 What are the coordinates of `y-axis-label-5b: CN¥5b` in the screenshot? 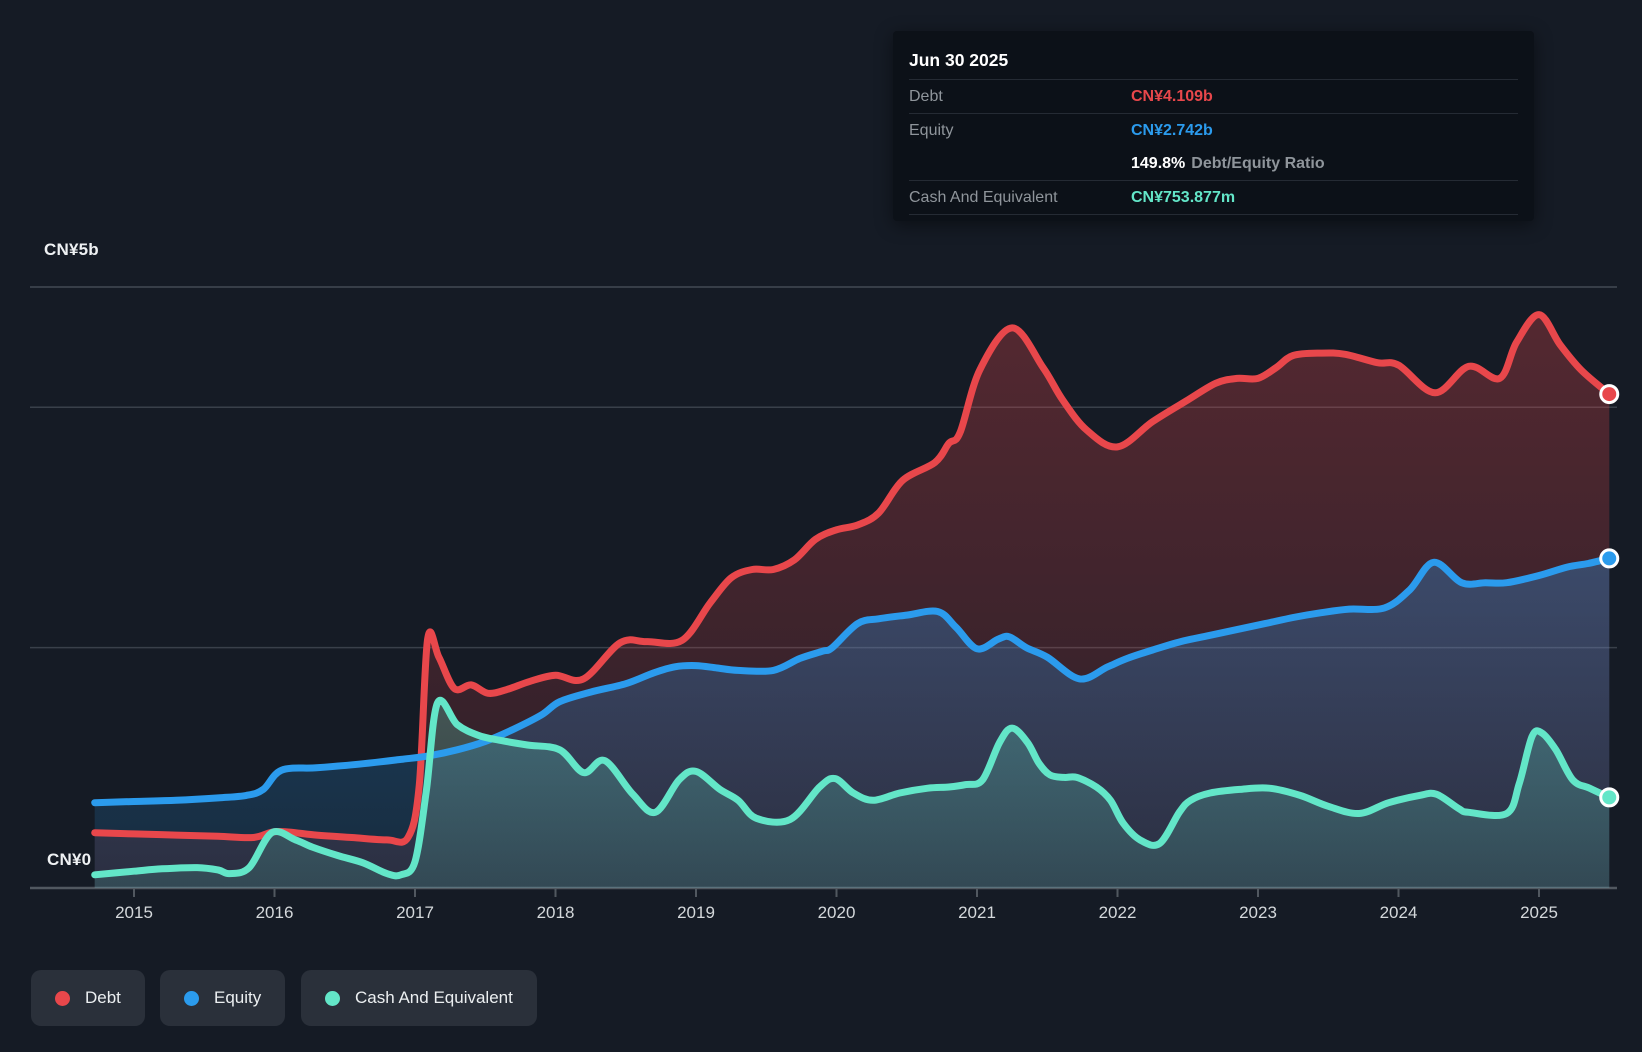 It's located at (71, 249).